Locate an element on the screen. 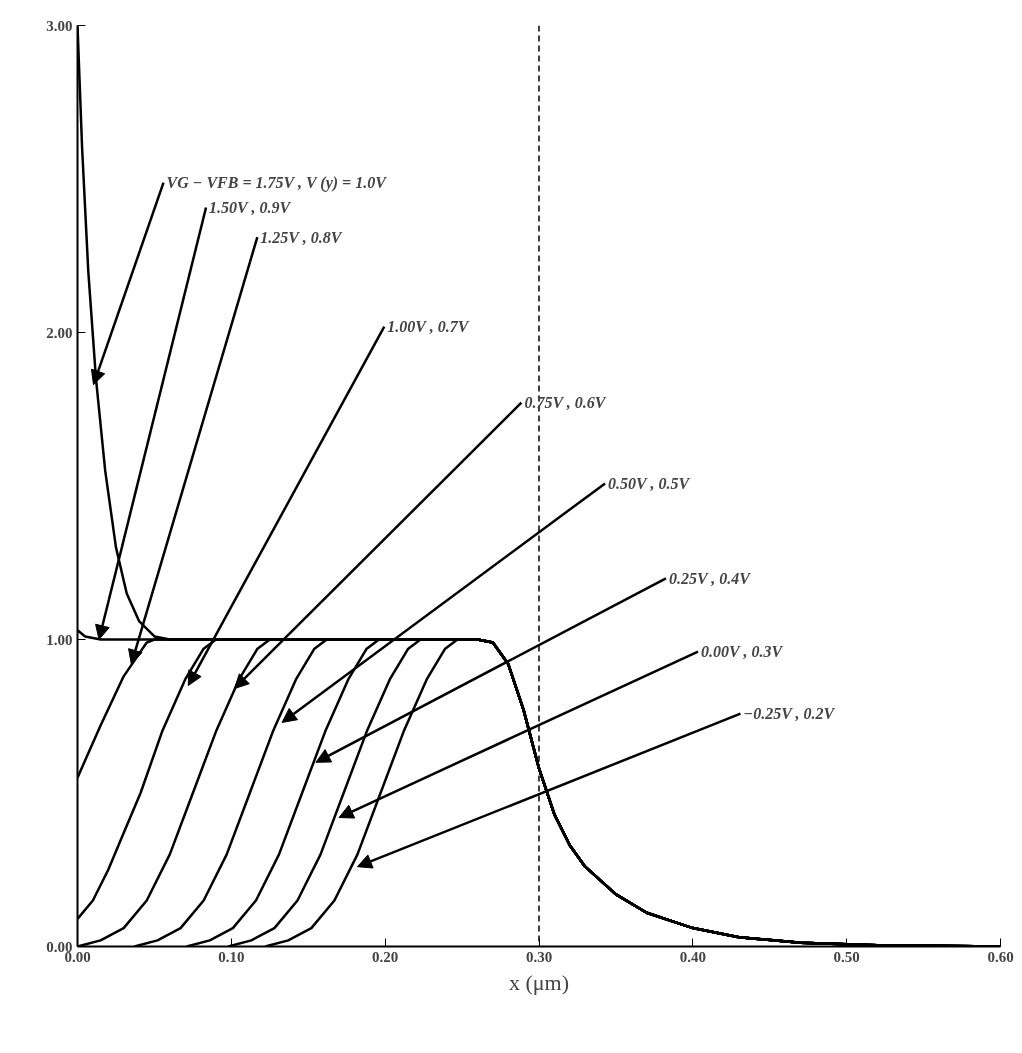 This screenshot has width=1022, height=1053. x-tick-label: 0.10 is located at coordinates (231, 956).